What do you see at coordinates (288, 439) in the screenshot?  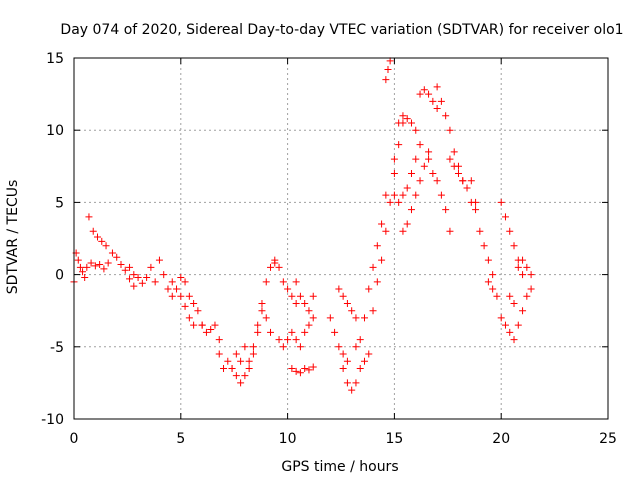 I see `x-tick-label: 10` at bounding box center [288, 439].